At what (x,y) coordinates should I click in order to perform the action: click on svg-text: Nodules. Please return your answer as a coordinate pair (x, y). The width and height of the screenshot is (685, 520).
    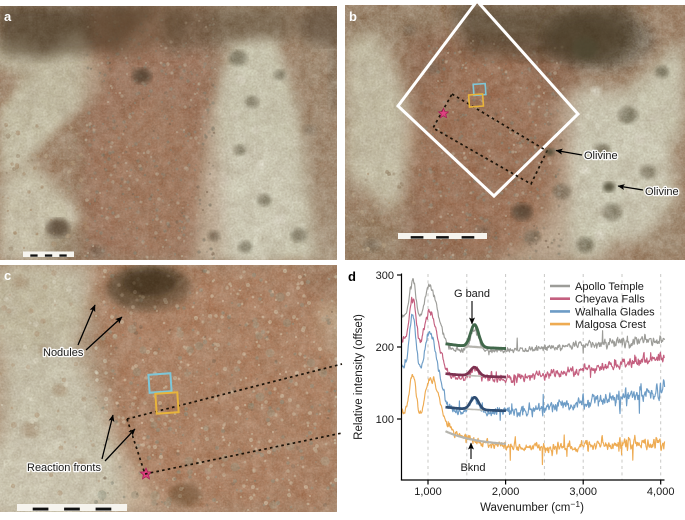
    Looking at the image, I should click on (63, 353).